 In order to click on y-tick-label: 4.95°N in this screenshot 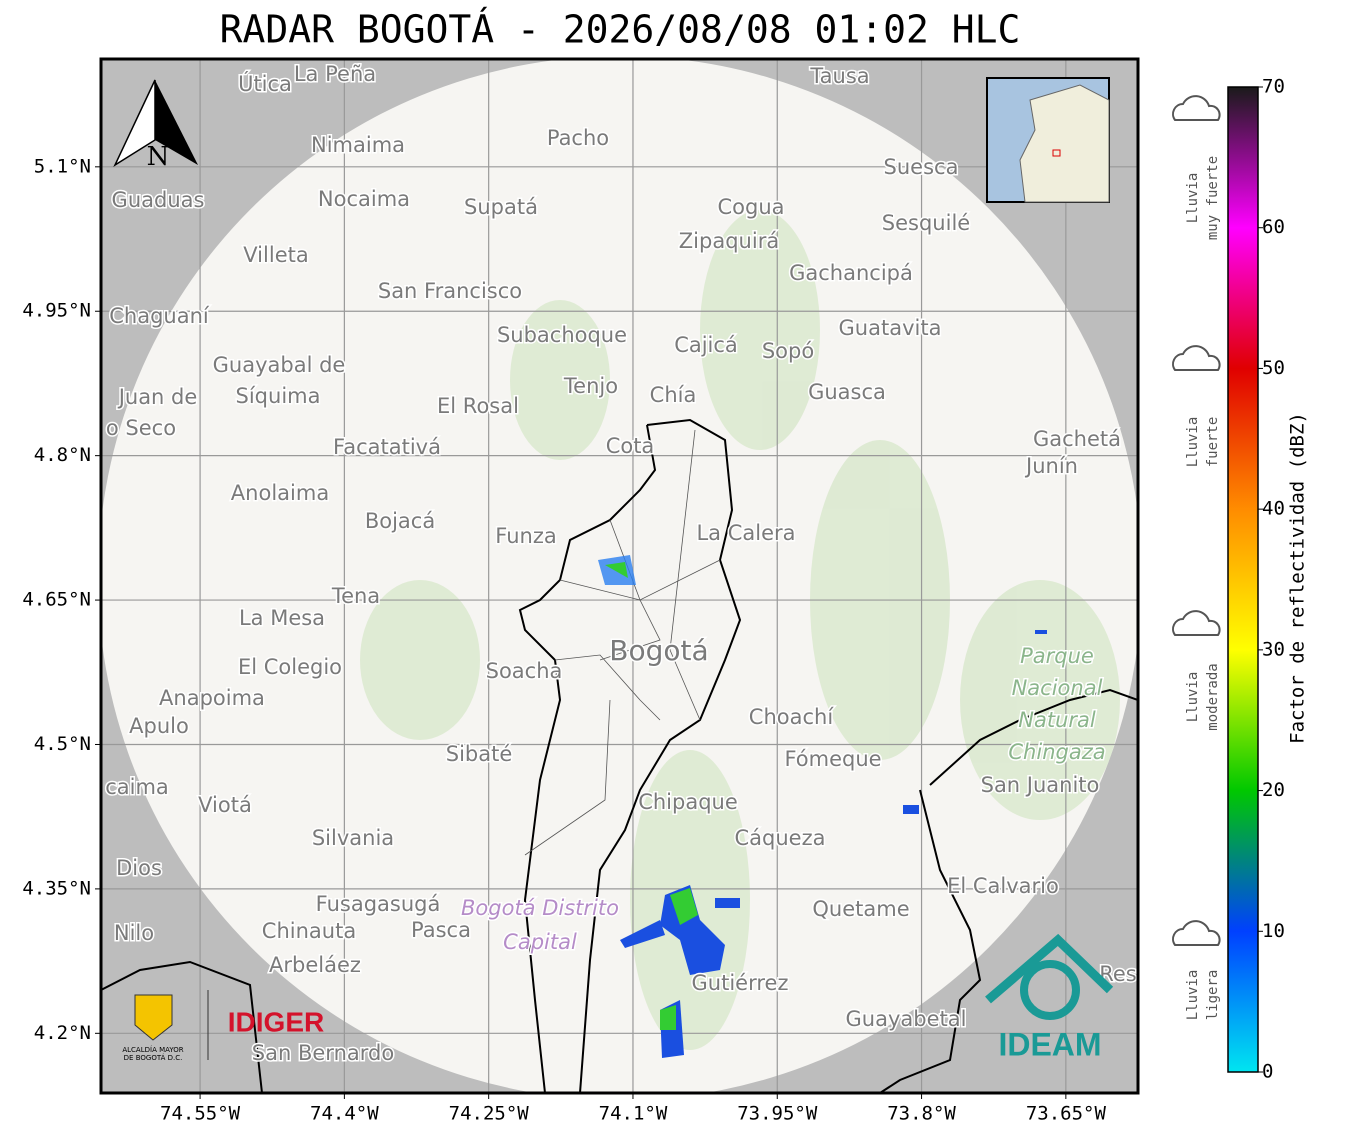, I will do `click(56, 311)`.